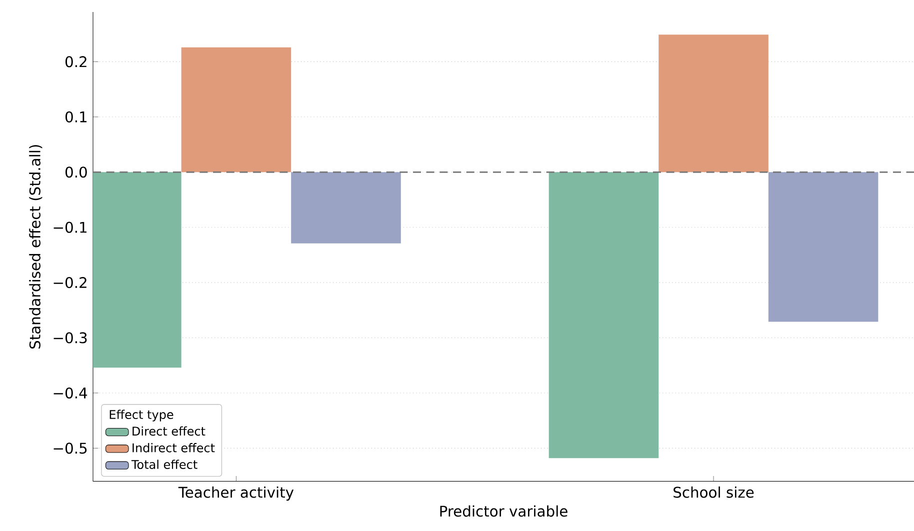  Describe the element at coordinates (35, 247) in the screenshot. I see `y-axis-title: Standardised effect (Std.all)` at that location.